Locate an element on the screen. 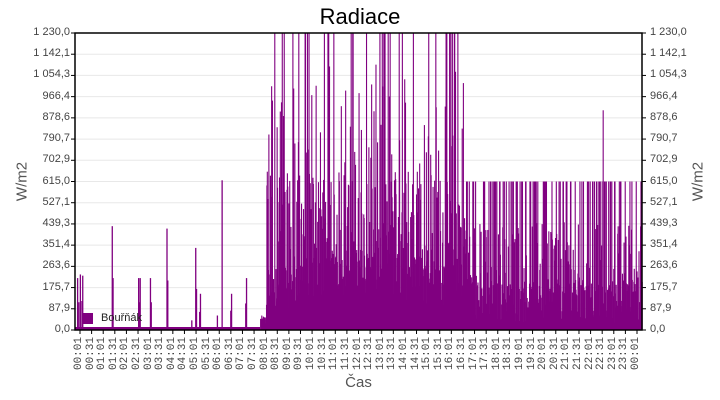 Image resolution: width=720 pixels, height=400 pixels. legend-label: Bouřňák is located at coordinates (121, 318).